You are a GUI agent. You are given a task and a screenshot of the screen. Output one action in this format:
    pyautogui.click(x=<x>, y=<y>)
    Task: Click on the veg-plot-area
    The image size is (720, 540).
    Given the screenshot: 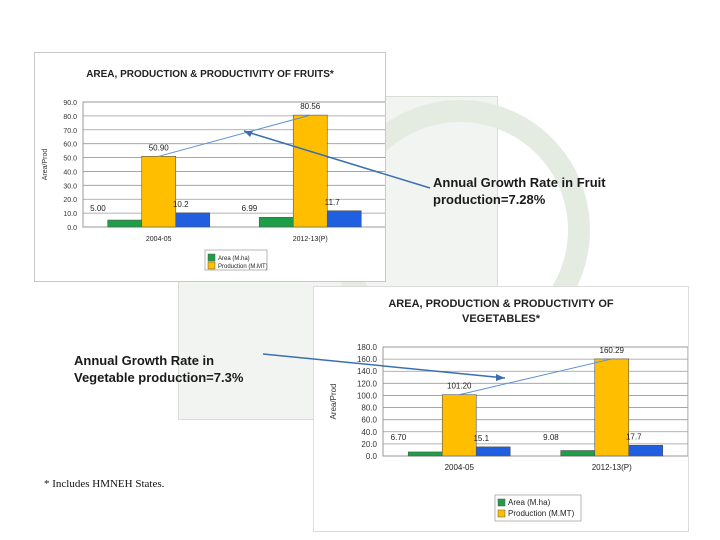 What is the action you would take?
    pyautogui.click(x=535, y=401)
    